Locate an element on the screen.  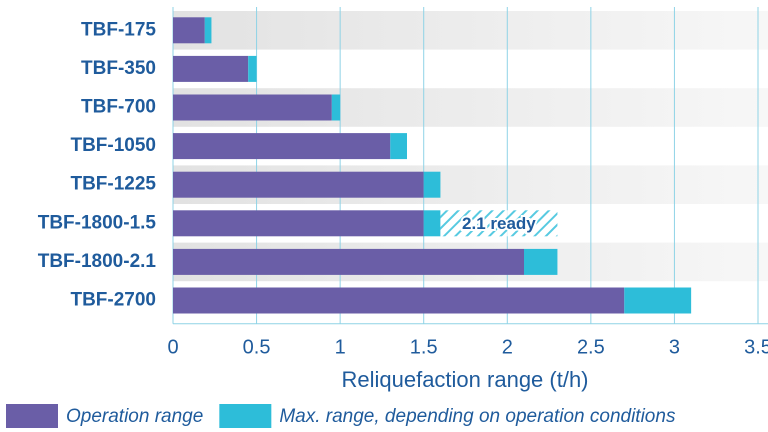
category-label: TBF-700 is located at coordinates (118, 107).